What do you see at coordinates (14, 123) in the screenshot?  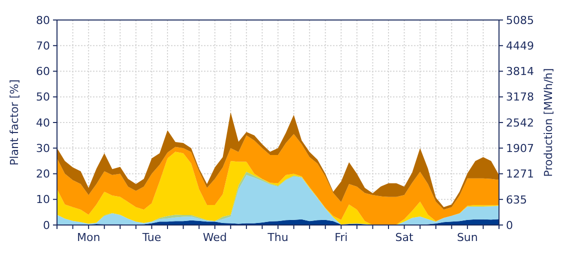 I see `y-axis-title: Plant factor [%]` at bounding box center [14, 123].